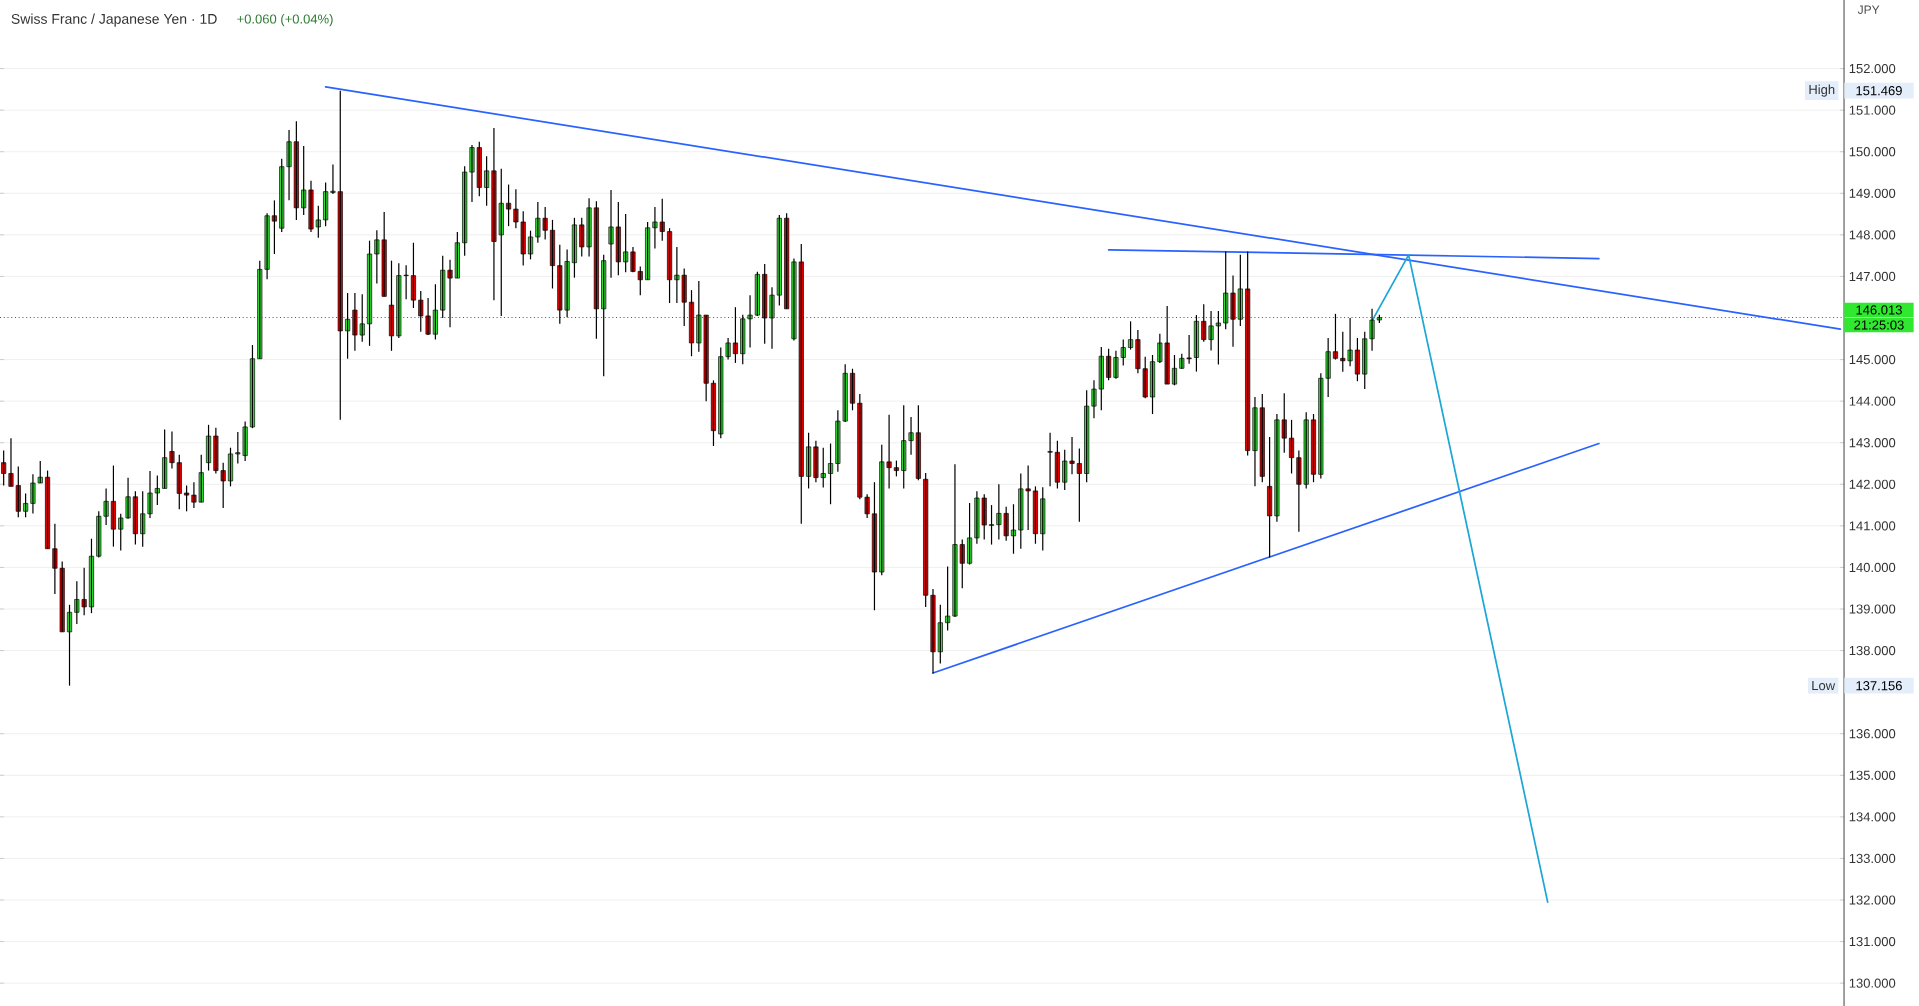 The height and width of the screenshot is (1006, 1919). I want to click on y-tick-label: 141.000, so click(1872, 526).